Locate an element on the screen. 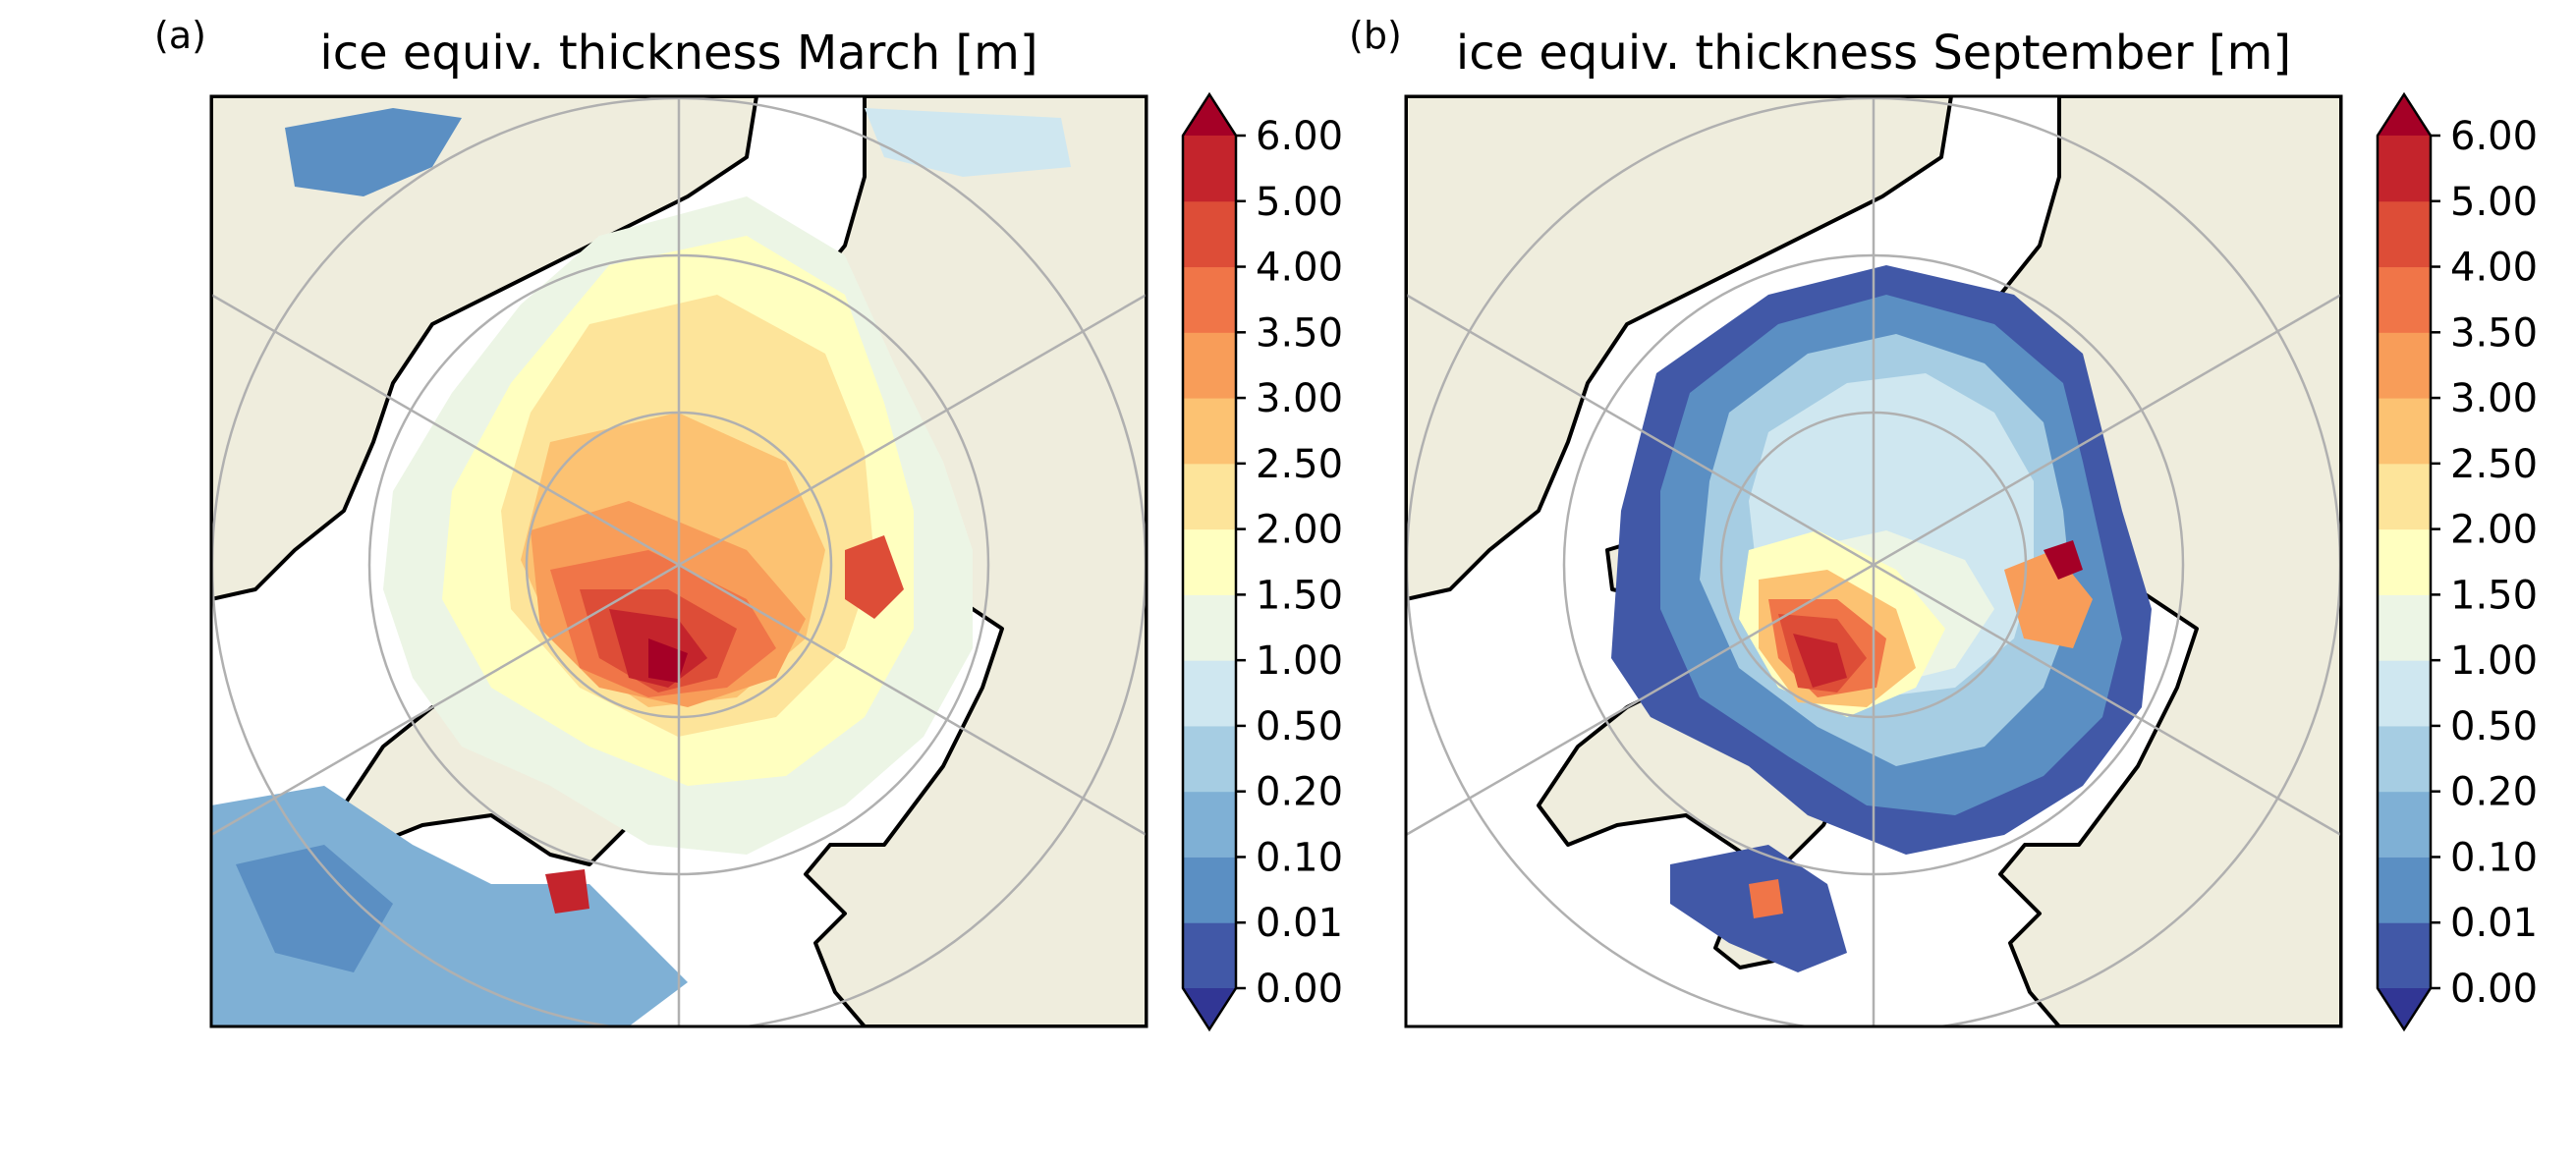  panel-a-land-northamerica is located at coordinates (484, 348).